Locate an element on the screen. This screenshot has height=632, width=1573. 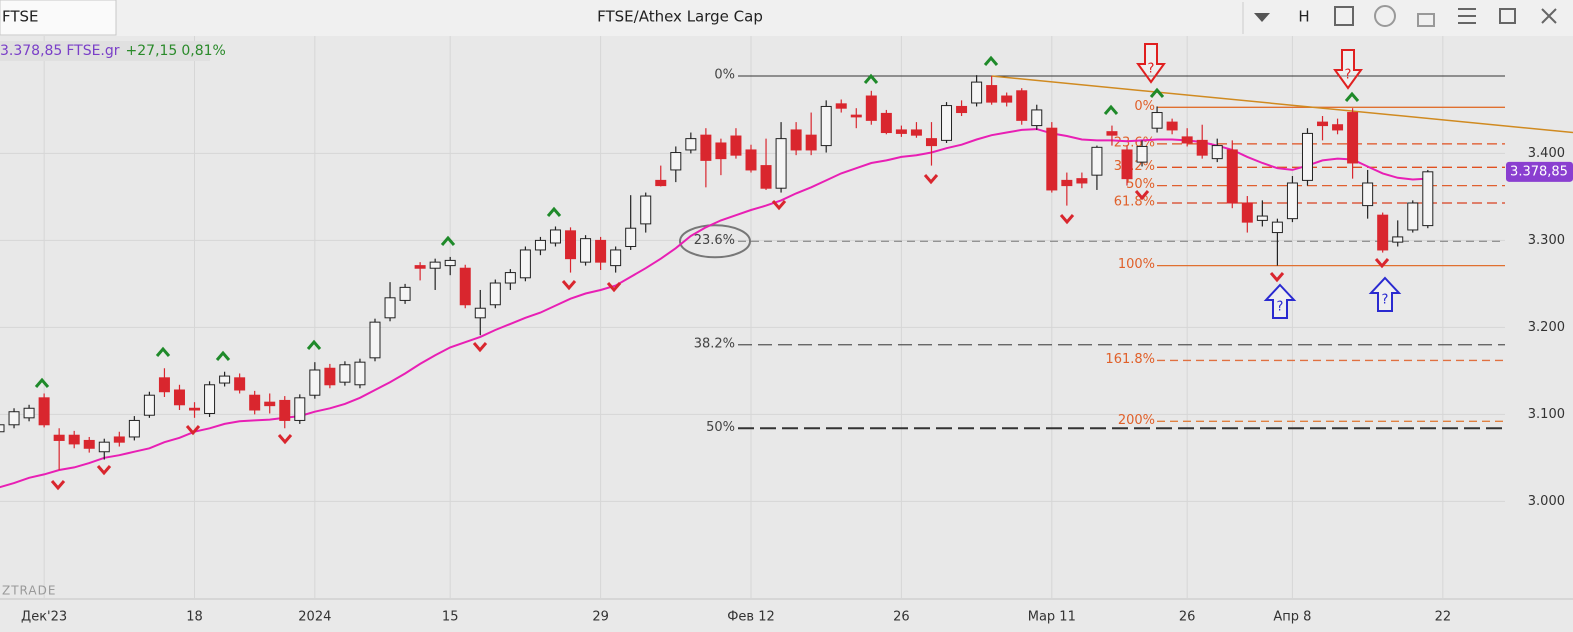
question-arrow-down is located at coordinates (1348, 69).